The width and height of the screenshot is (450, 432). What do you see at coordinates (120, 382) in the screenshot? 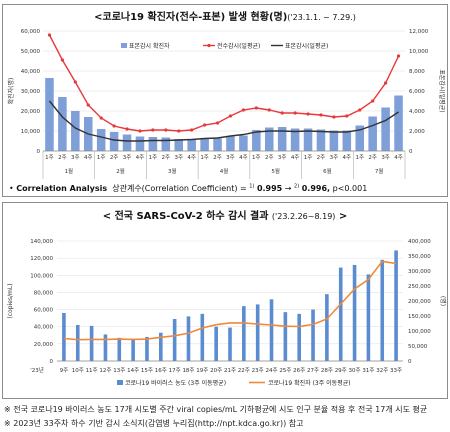
I see `legend-bar-swatch` at bounding box center [120, 382].